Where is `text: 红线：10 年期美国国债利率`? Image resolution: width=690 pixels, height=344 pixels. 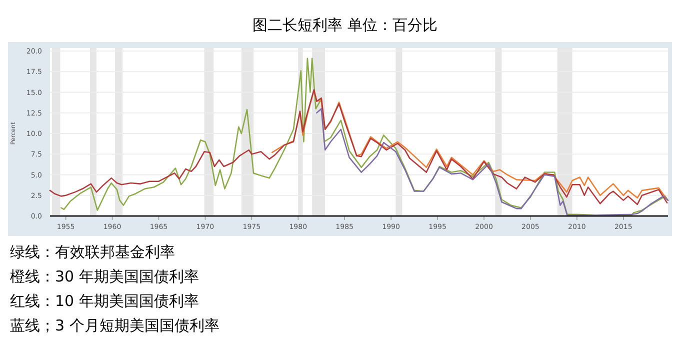
text: 红线：10 年期美国国债利率 is located at coordinates (104, 301).